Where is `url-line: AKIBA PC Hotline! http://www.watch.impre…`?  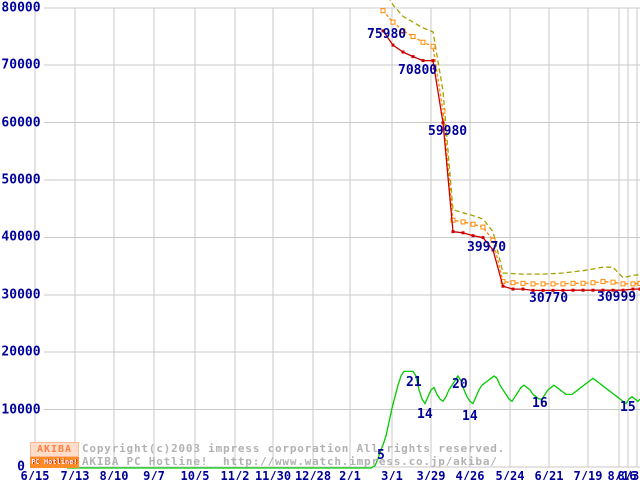
url-line: AKIBA PC Hotline! http://www.watch.impre… is located at coordinates (290, 461).